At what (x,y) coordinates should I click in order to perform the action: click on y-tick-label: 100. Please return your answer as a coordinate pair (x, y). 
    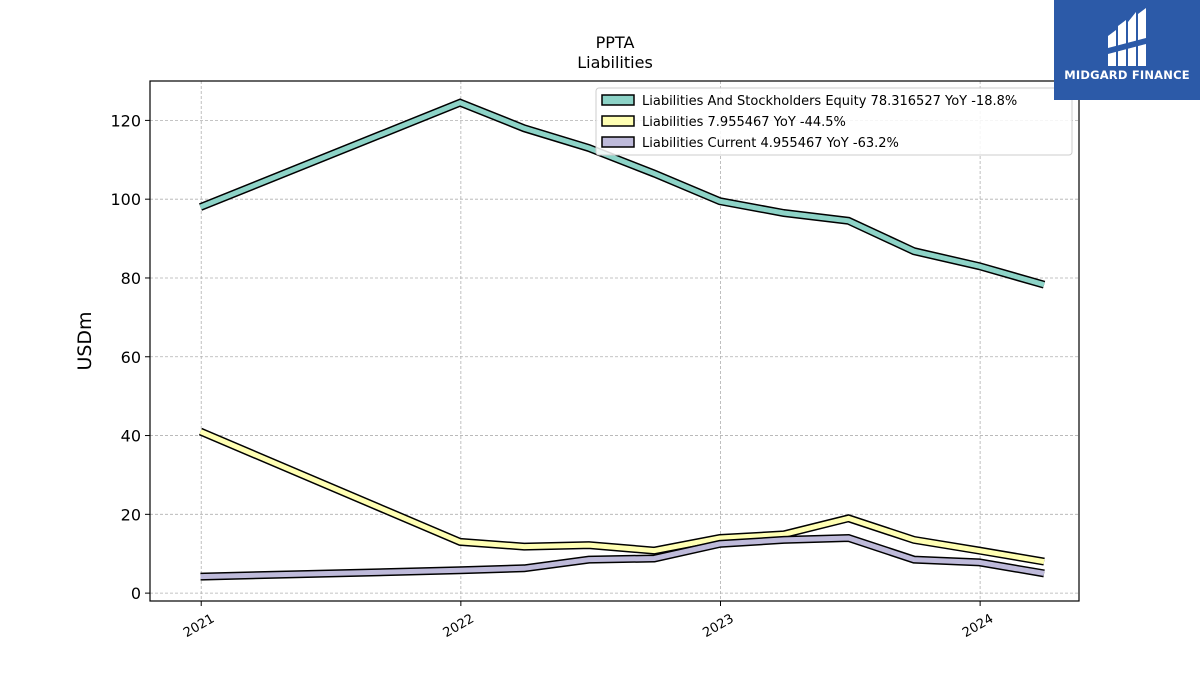
    Looking at the image, I should click on (125, 199).